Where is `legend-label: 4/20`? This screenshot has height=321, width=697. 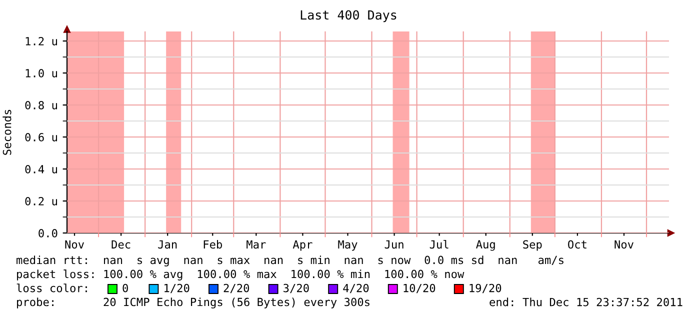
legend-label: 4/20 is located at coordinates (356, 289).